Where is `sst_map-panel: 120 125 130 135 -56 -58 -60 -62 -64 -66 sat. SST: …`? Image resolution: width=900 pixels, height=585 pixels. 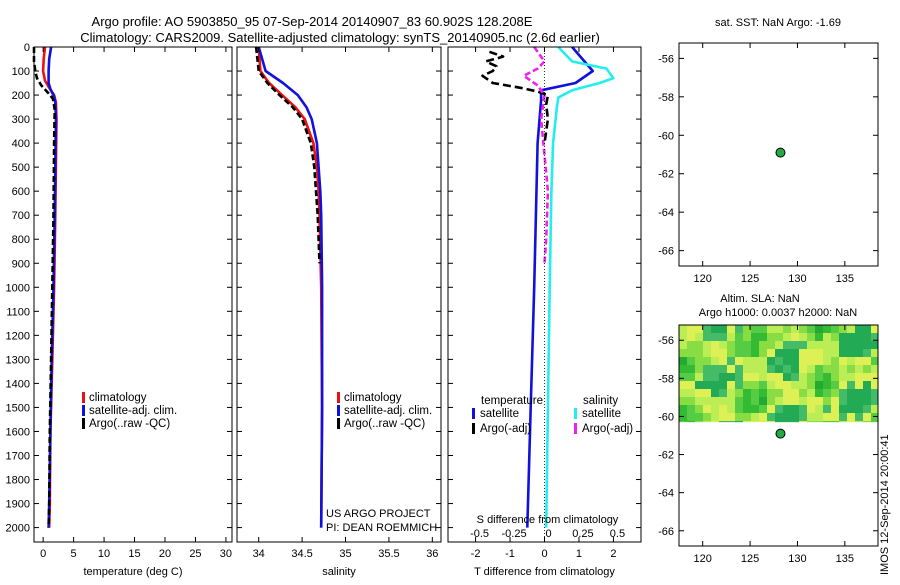
sst_map-panel: 120 125 130 135 -56 -58 -60 -62 -64 -66 sat. SST: … is located at coordinates (768, 151).